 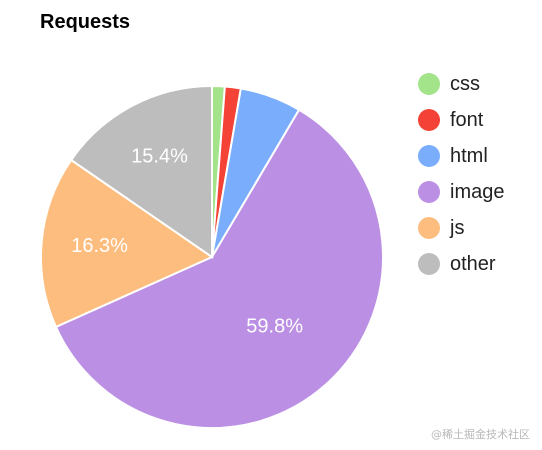 I want to click on chart-title: Requests, so click(x=85, y=22).